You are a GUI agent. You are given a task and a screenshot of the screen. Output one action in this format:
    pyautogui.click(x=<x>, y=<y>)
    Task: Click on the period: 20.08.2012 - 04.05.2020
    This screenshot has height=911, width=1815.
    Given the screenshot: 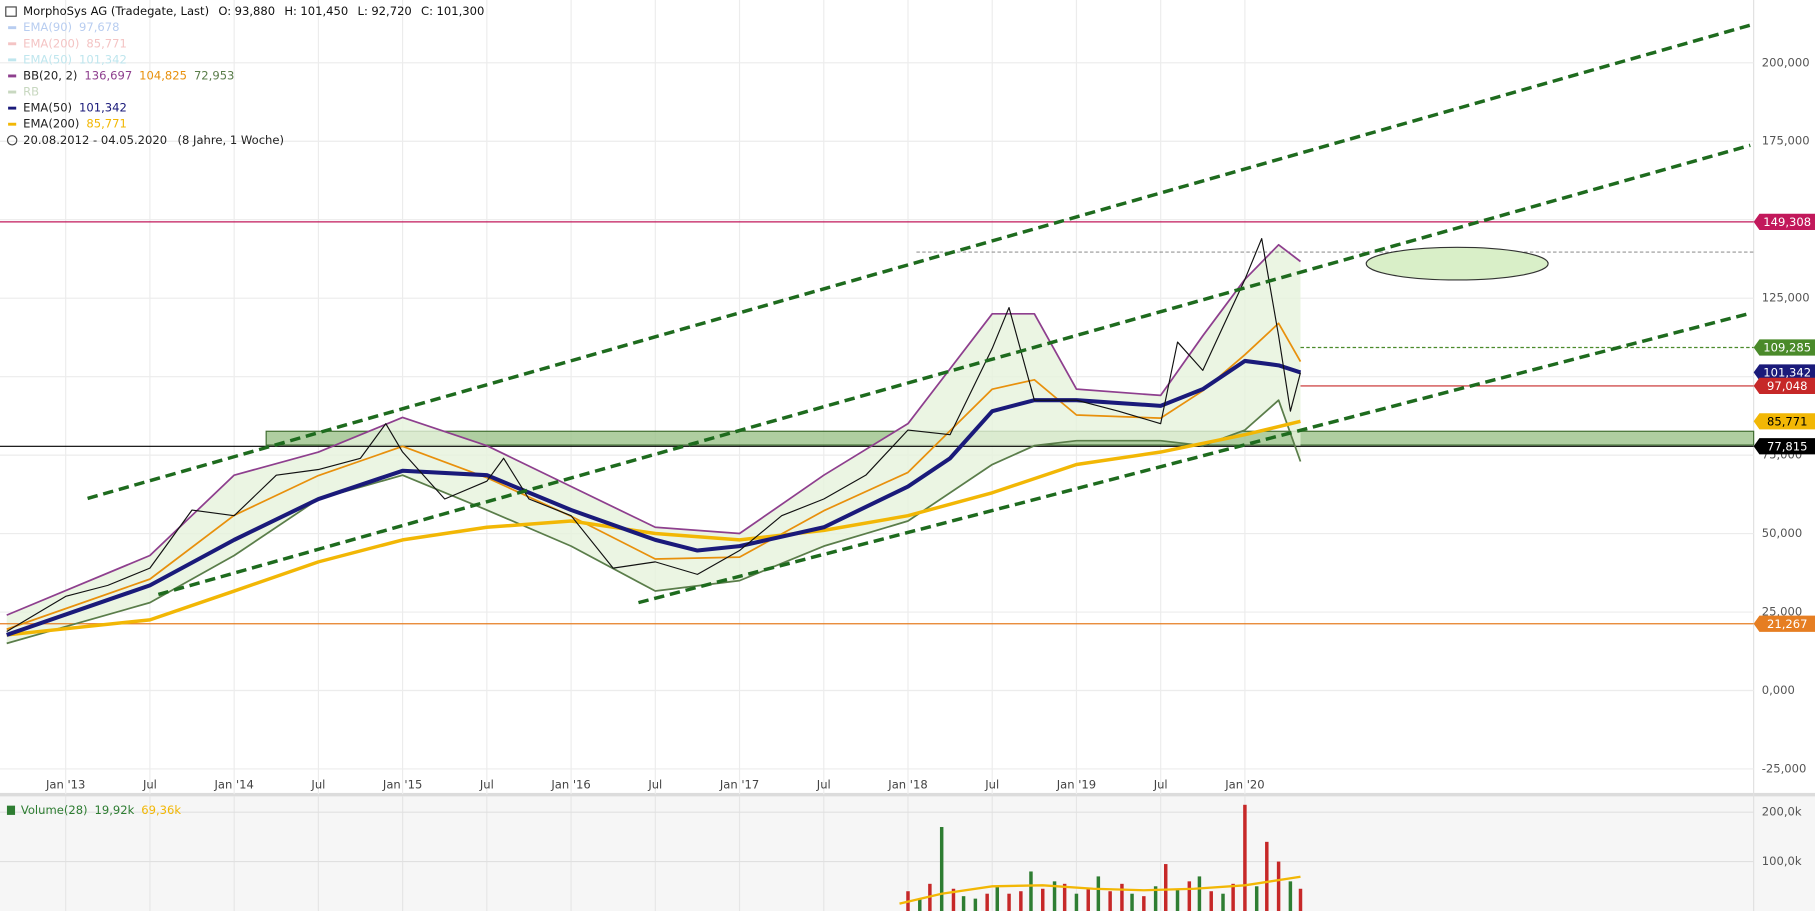 What is the action you would take?
    pyautogui.click(x=95, y=140)
    